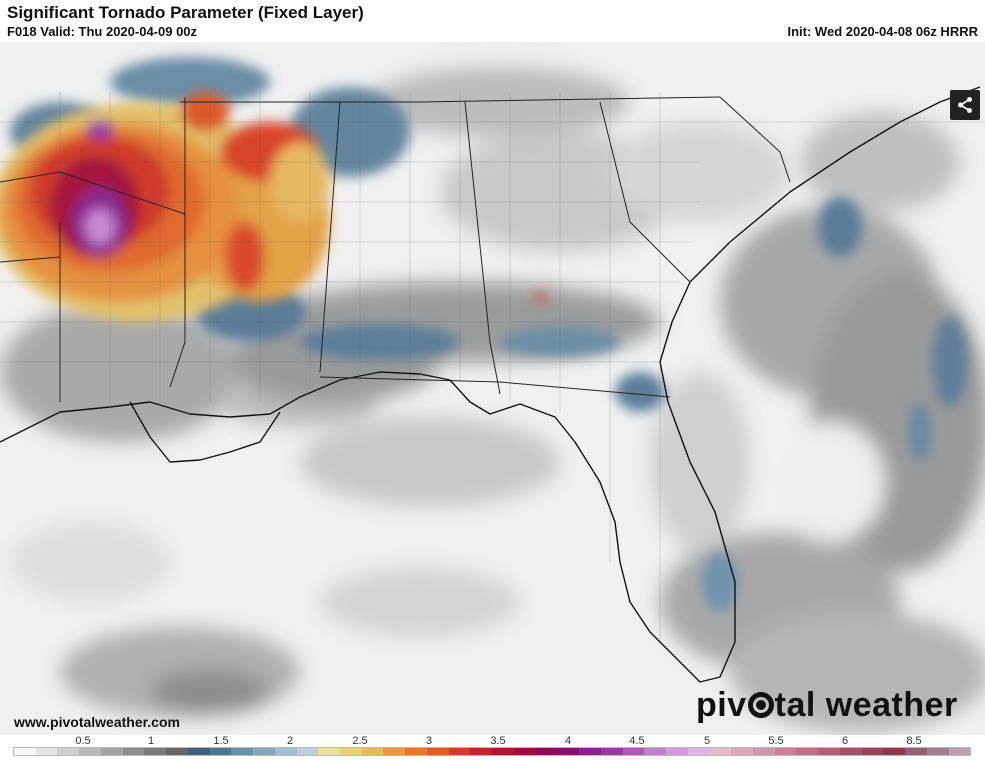  Describe the element at coordinates (760, 705) in the screenshot. I see `gear-icon` at that location.